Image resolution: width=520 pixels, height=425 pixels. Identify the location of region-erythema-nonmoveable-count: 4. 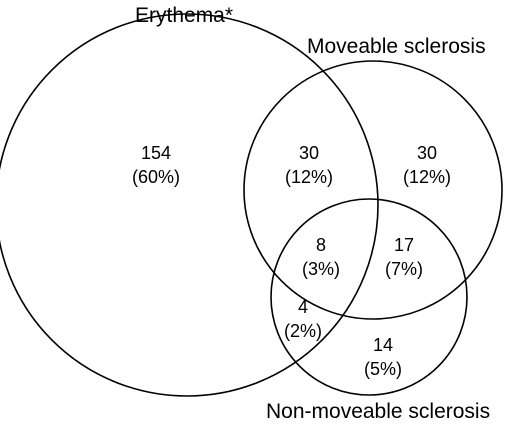
(303, 307).